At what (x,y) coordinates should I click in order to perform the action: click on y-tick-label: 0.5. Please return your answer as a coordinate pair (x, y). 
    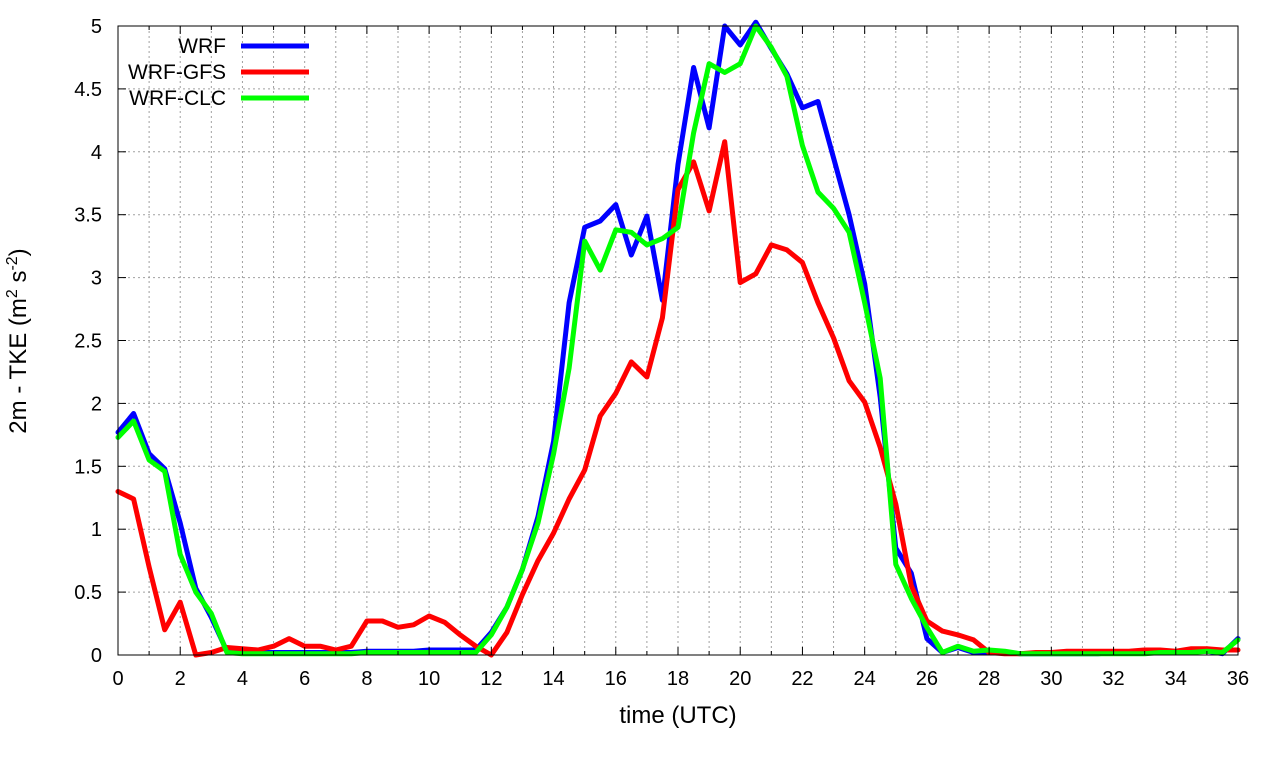
    Looking at the image, I should click on (88, 593).